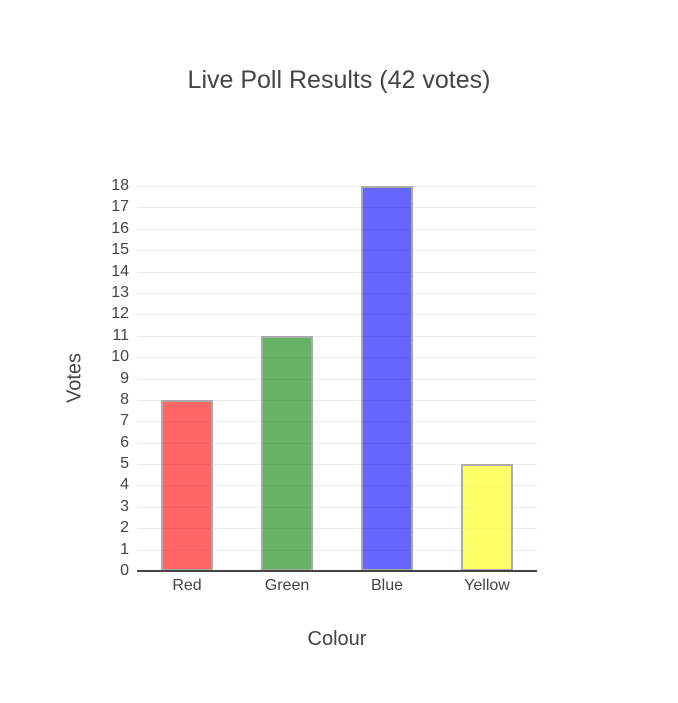 The image size is (678, 703). I want to click on y-tick-label-18: 18, so click(120, 185).